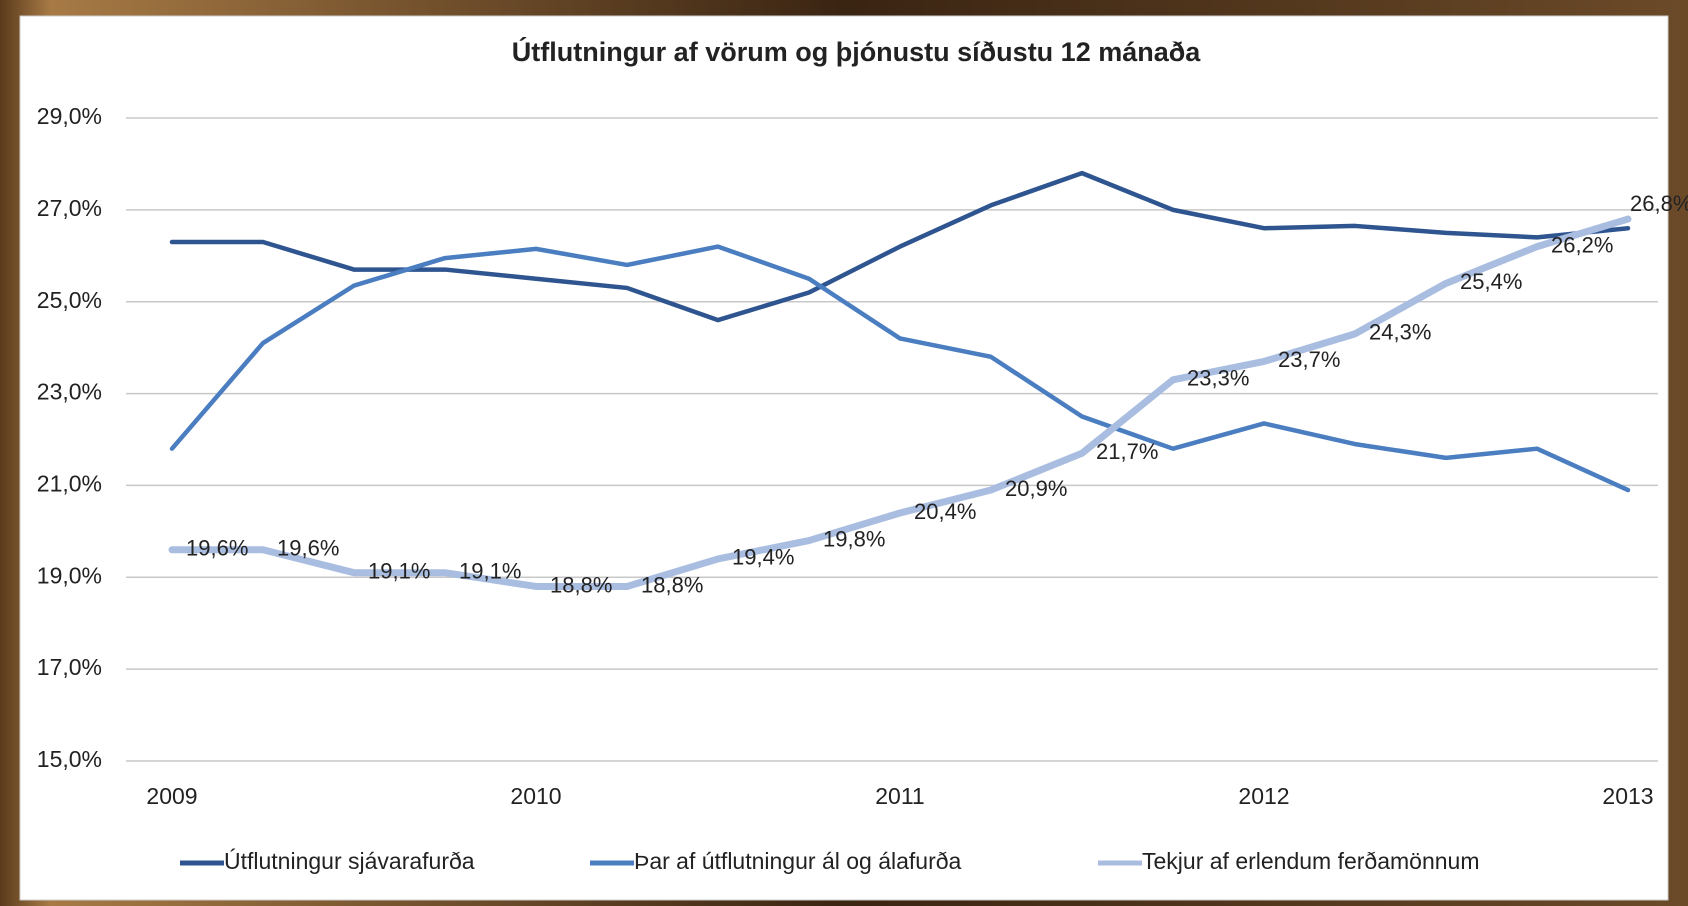 The width and height of the screenshot is (1688, 906). Describe the element at coordinates (535, 796) in the screenshot. I see `x-tick-label: 2010` at that location.